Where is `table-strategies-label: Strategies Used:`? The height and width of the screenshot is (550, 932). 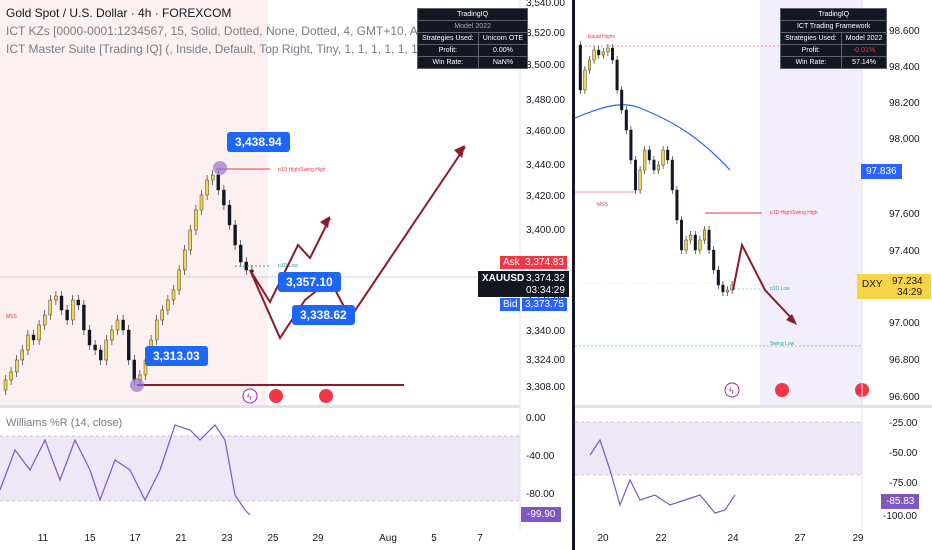 table-strategies-label: Strategies Used: is located at coordinates (448, 38).